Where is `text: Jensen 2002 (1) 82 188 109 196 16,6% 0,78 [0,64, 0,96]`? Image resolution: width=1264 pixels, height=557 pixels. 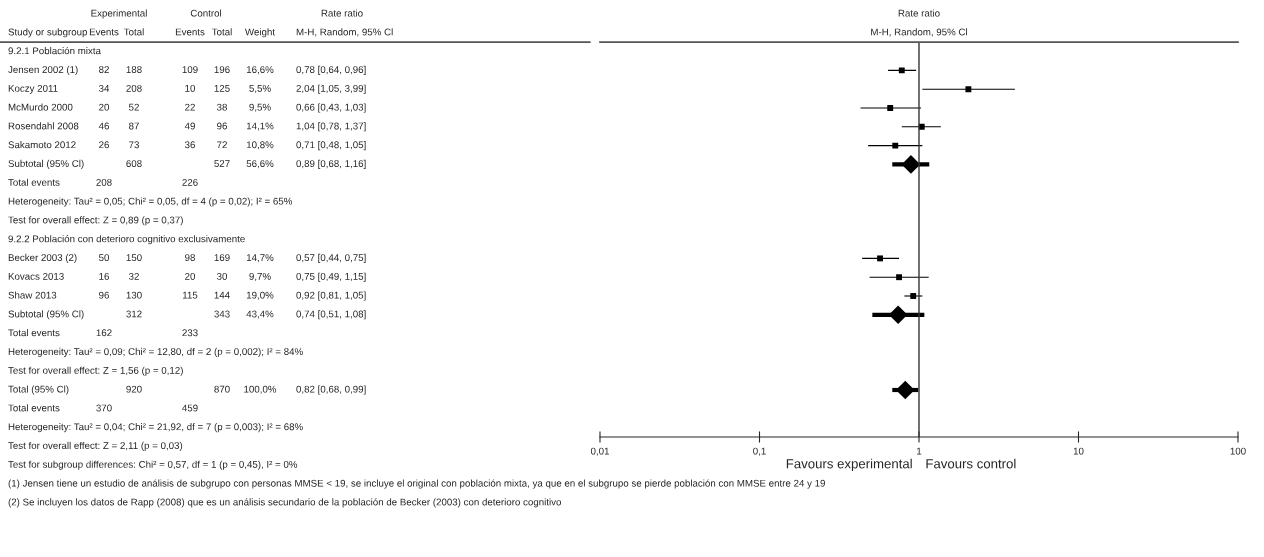 text: Jensen 2002 (1) 82 188 109 196 16,6% 0,78 [0,64, 0,96] is located at coordinates (187, 70).